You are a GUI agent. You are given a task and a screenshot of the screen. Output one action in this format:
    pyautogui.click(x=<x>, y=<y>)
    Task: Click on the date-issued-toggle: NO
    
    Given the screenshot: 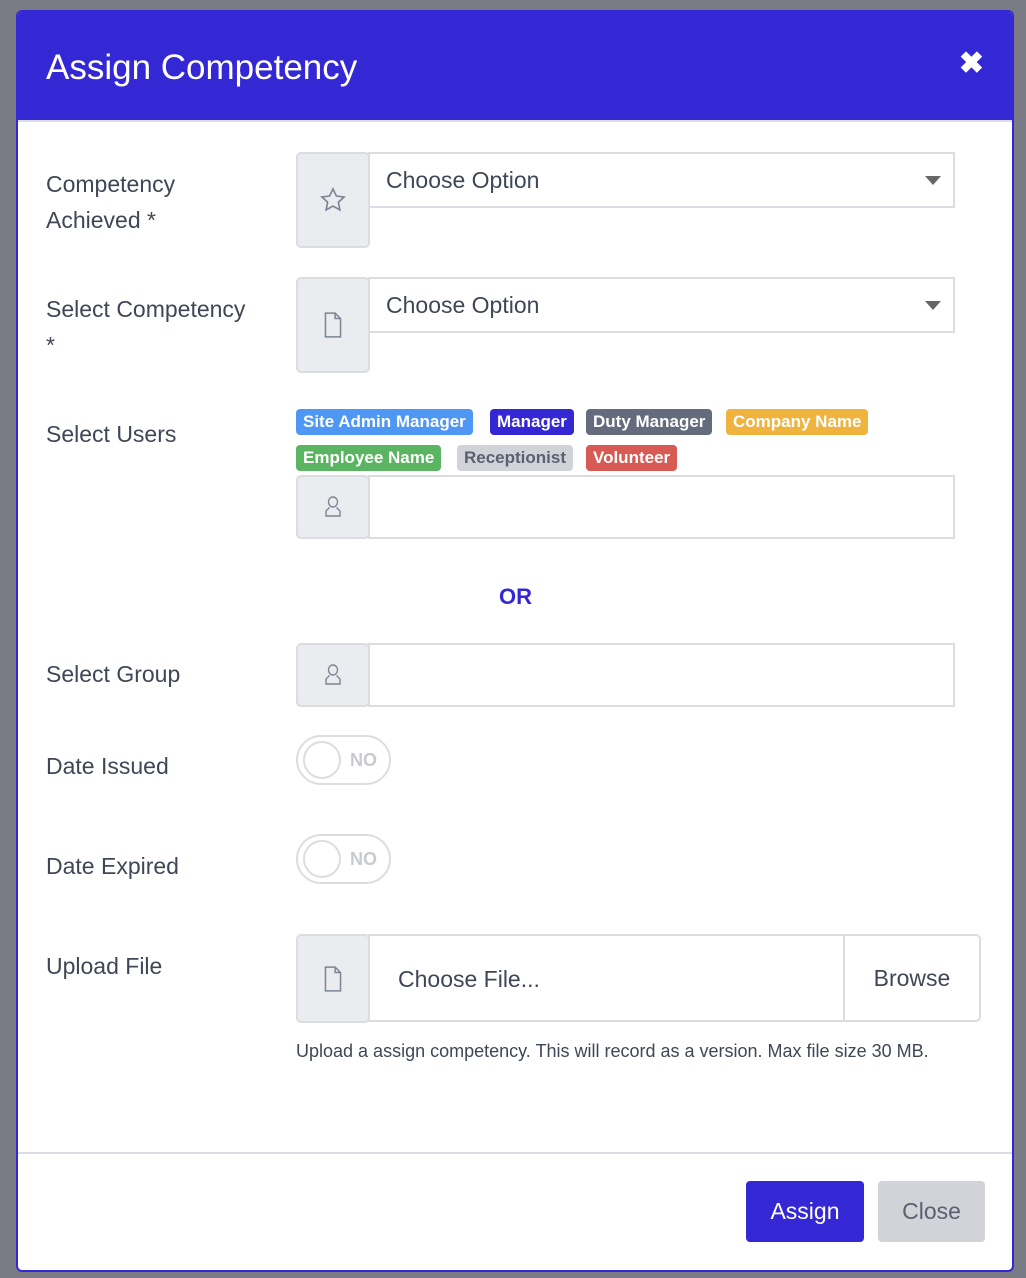 What is the action you would take?
    pyautogui.click(x=343, y=760)
    